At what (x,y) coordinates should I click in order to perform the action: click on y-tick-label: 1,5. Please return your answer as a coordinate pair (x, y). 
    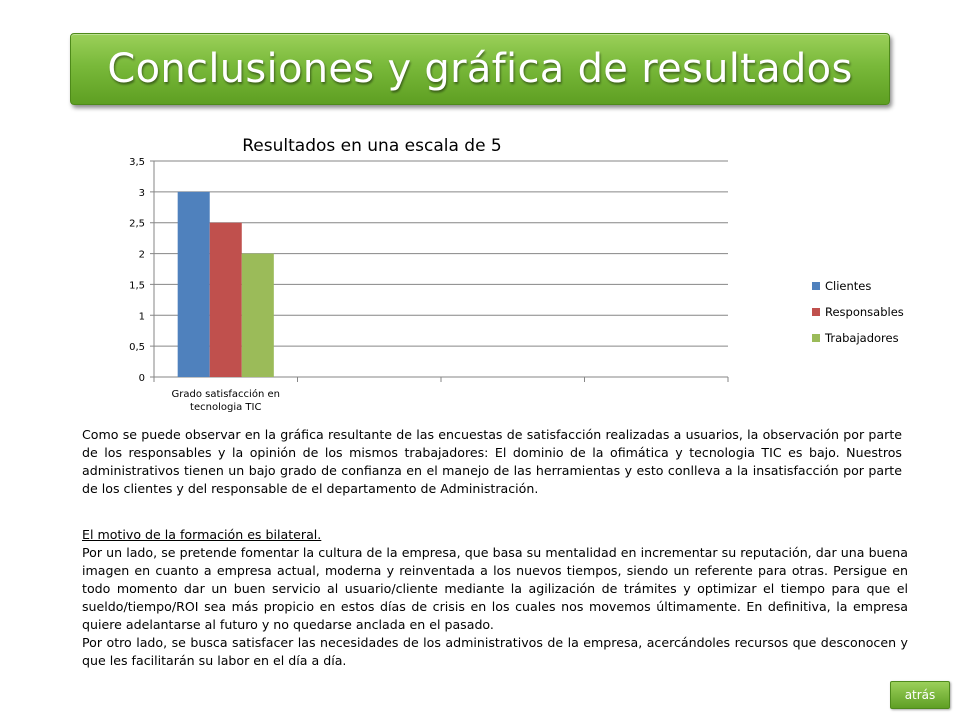
    Looking at the image, I should click on (137, 285).